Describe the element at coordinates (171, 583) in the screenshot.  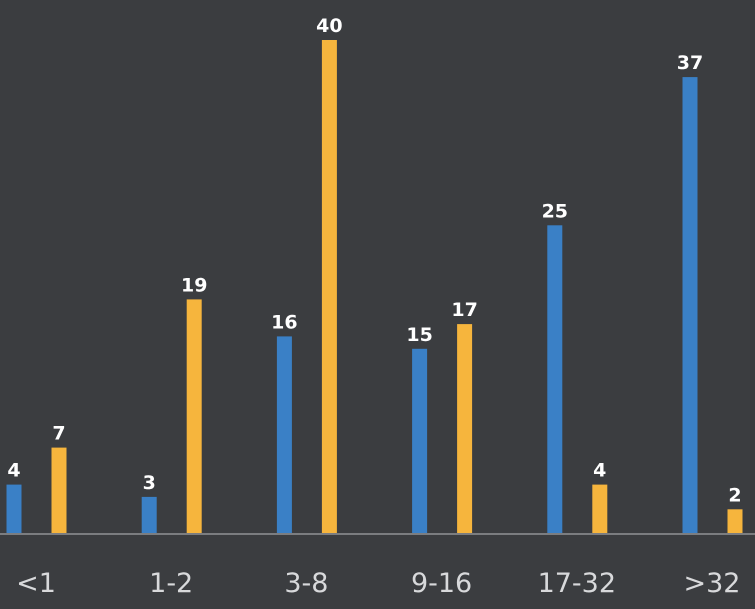
I see `x-tick-label-1-2: 1-2` at that location.